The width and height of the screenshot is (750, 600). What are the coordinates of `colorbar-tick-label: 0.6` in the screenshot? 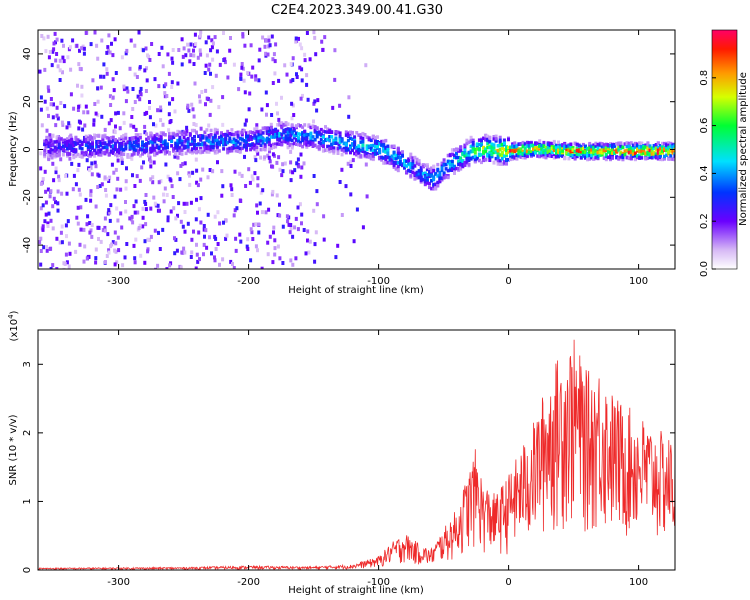 It's located at (704, 126).